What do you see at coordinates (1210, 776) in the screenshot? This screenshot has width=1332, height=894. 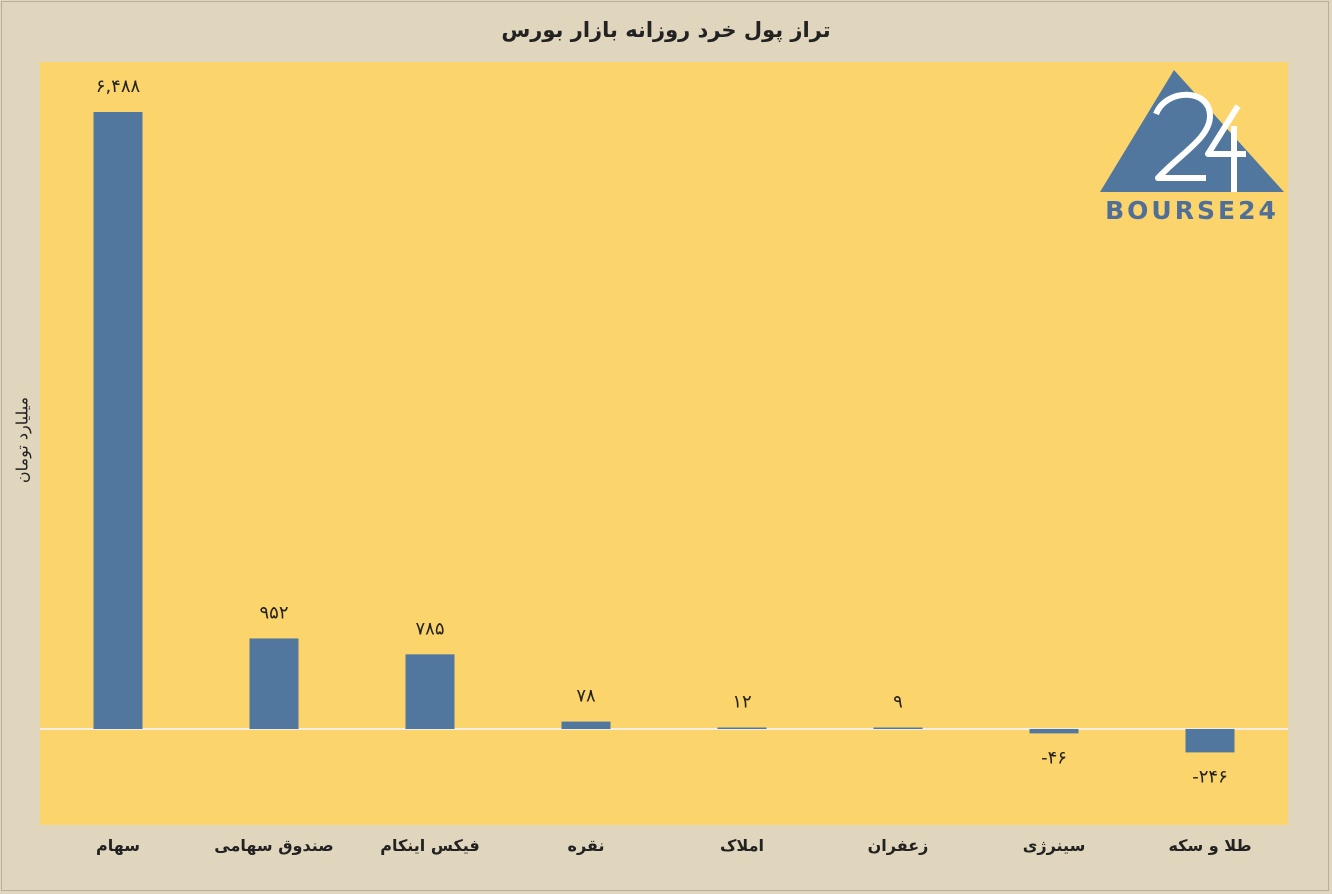 I see `value-label-7: -۲۴۶` at bounding box center [1210, 776].